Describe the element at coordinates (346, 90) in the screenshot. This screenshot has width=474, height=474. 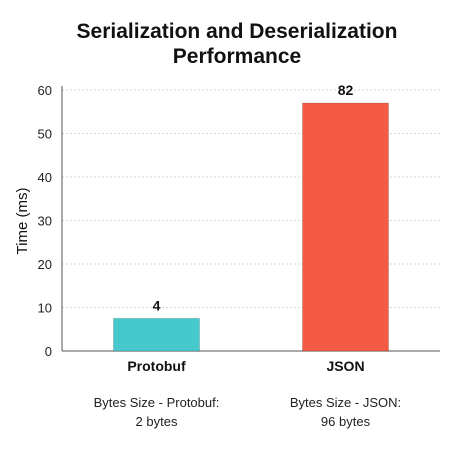
I see `data-label-json: 82` at that location.